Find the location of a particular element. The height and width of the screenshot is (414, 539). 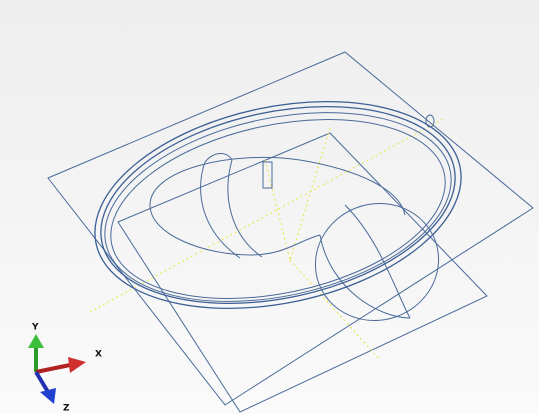

triad-z-head is located at coordinates (48, 396).